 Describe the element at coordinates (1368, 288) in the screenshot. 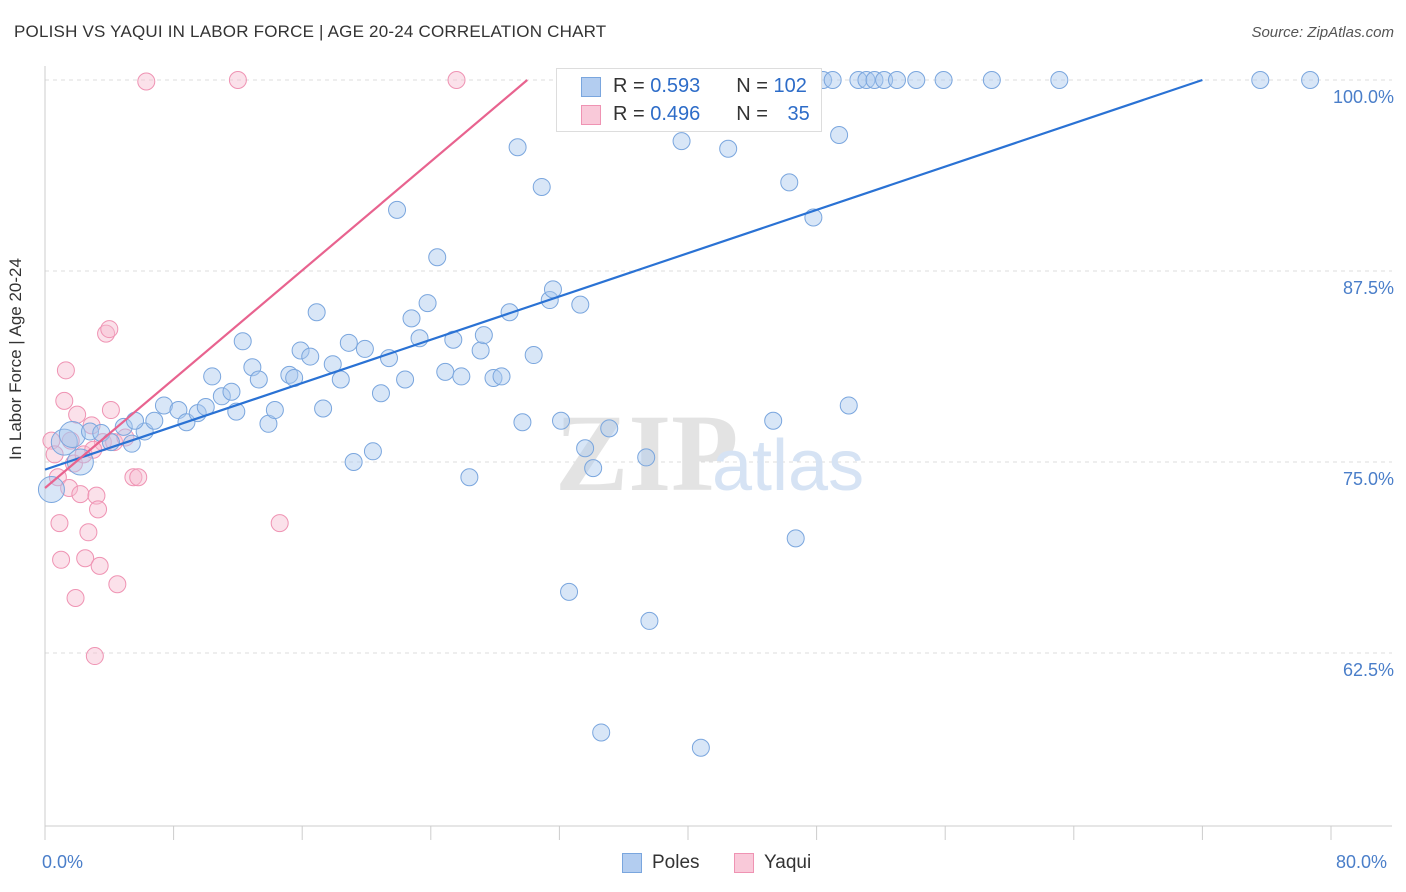

I see `y-tick-87: 87.5%` at that location.